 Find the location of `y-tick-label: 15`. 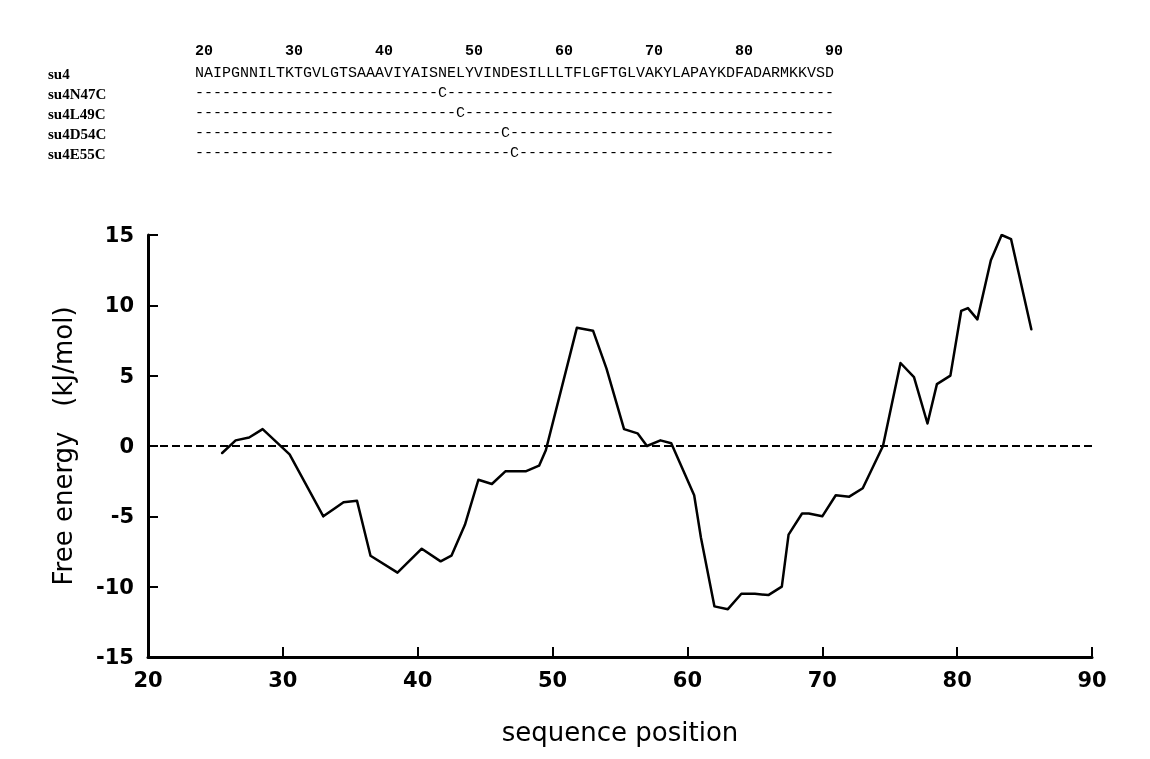

y-tick-label: 15 is located at coordinates (119, 235).